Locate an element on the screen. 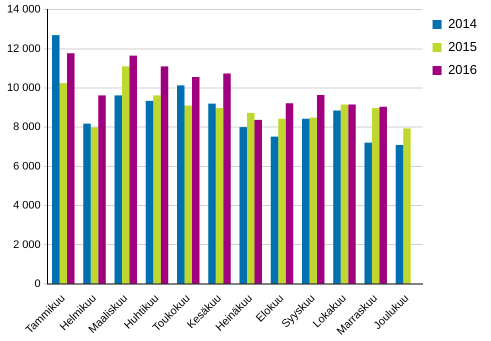 Image resolution: width=491 pixels, height=341 pixels. y-tick-label: 10 000 is located at coordinates (23, 88).